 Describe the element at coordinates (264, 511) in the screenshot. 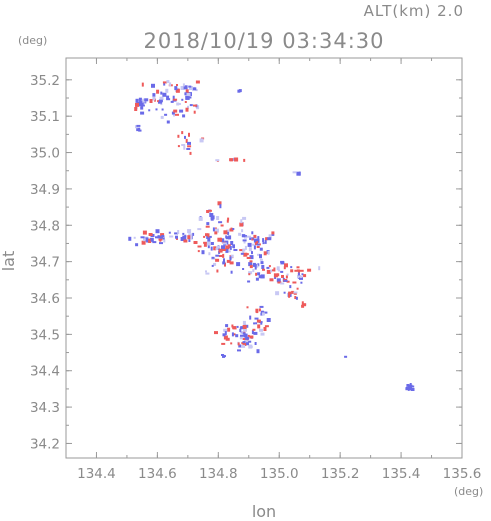

I see `x-axis-label: lon` at that location.